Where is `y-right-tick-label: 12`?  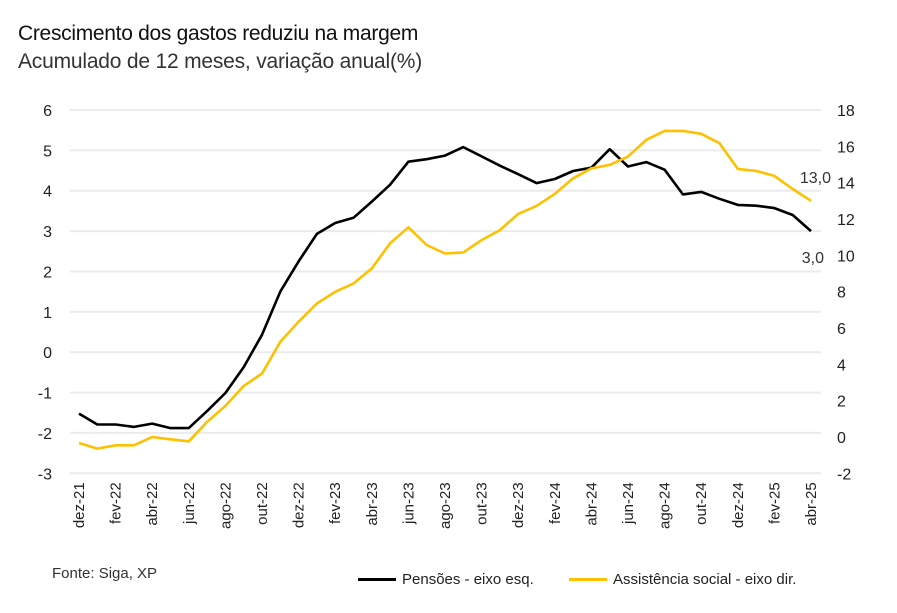 y-right-tick-label: 12 is located at coordinates (846, 220).